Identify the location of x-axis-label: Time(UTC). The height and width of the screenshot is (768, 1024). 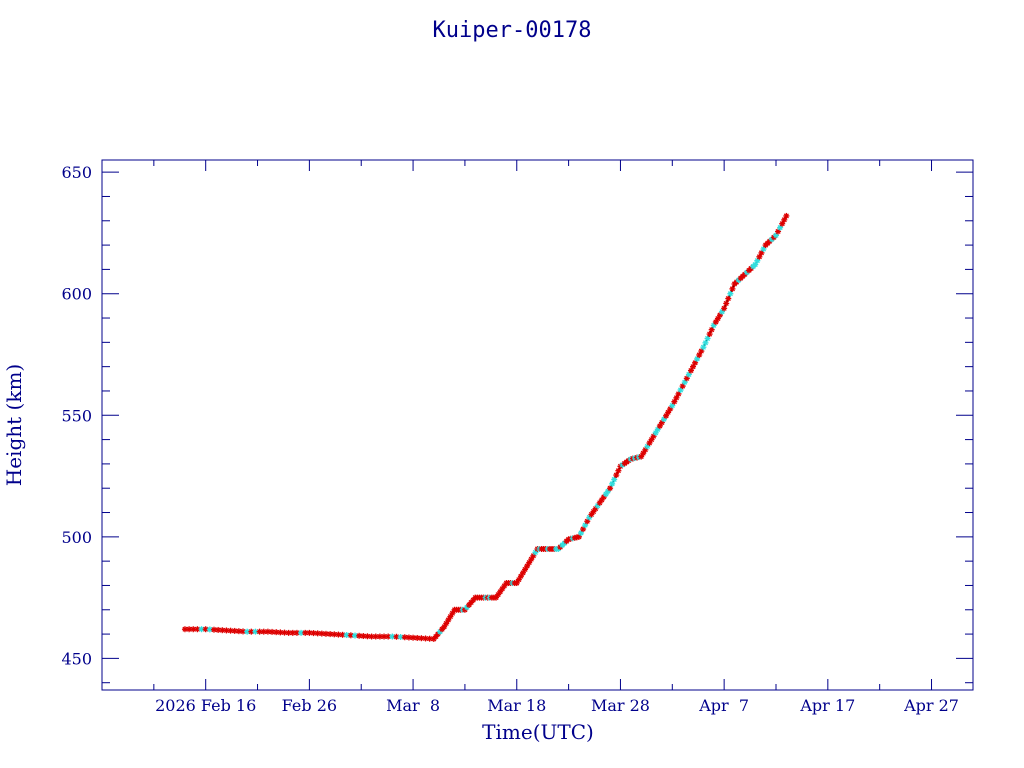
(538, 732).